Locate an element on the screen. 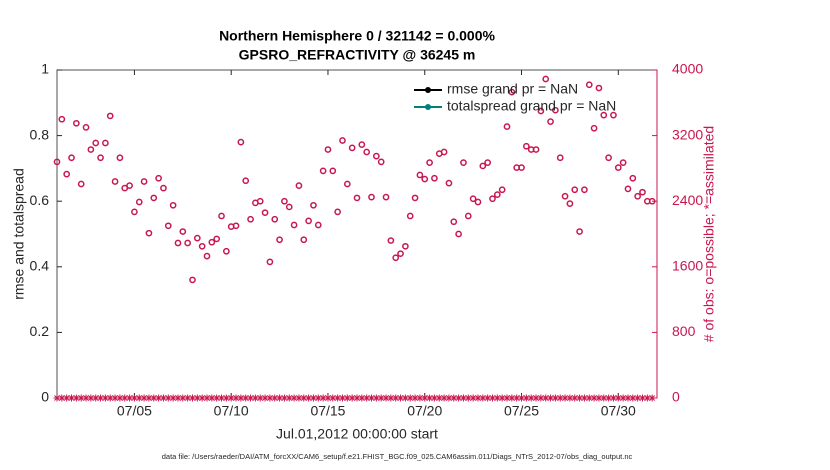 This screenshot has width=830, height=470. x-tick-label: 07/15 is located at coordinates (327, 411).